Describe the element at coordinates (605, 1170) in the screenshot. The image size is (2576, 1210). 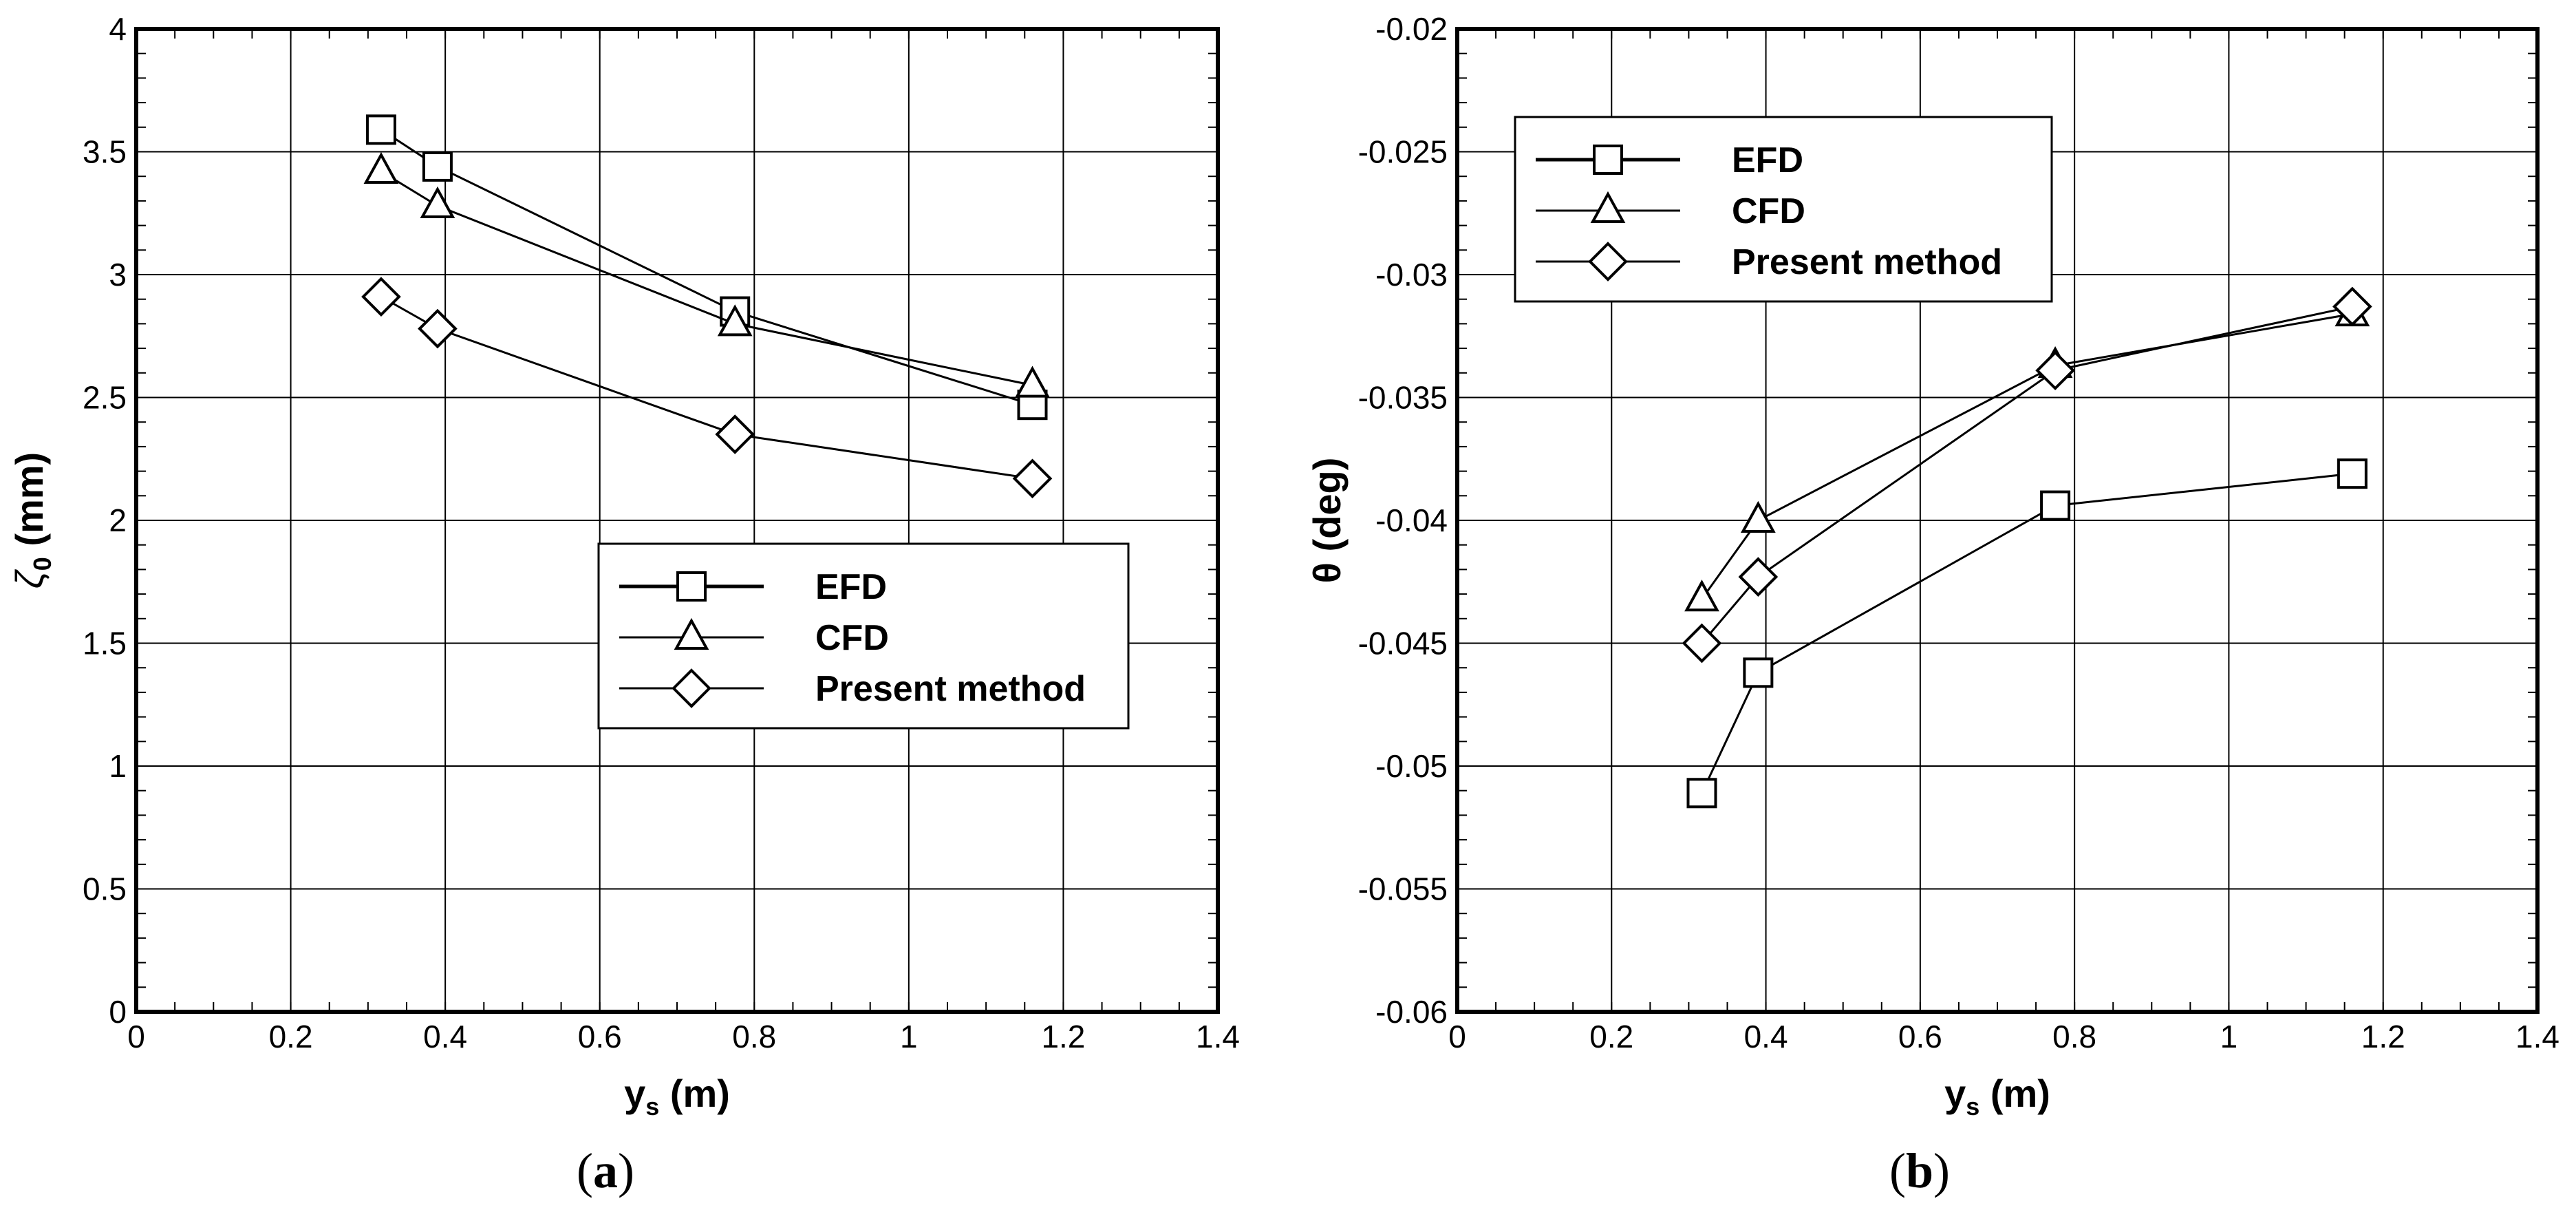
I see `panel-caption: (a)` at that location.